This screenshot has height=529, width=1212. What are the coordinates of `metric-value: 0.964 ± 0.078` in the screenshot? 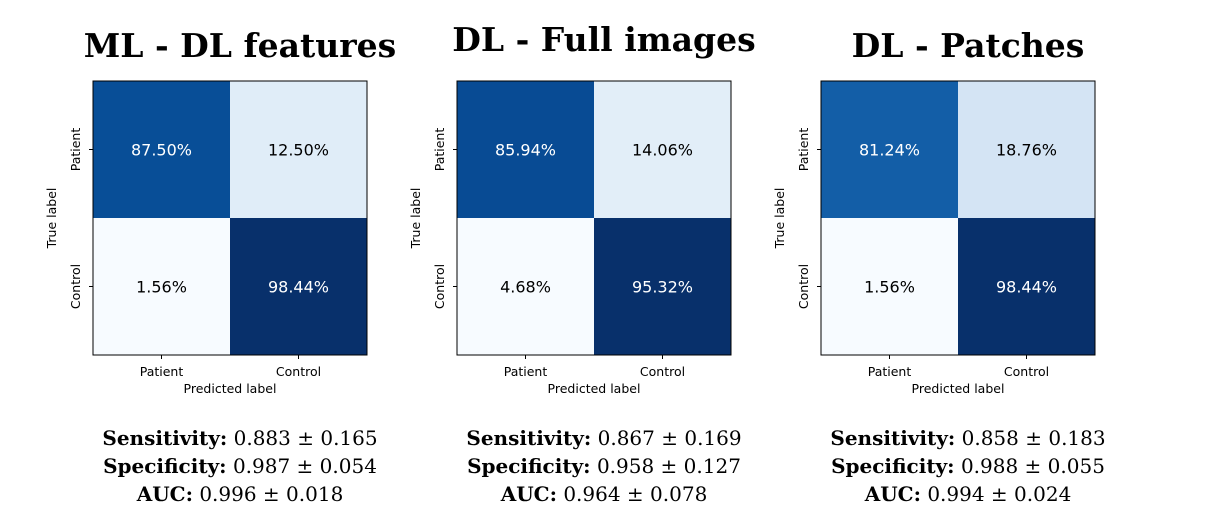 It's located at (635, 494).